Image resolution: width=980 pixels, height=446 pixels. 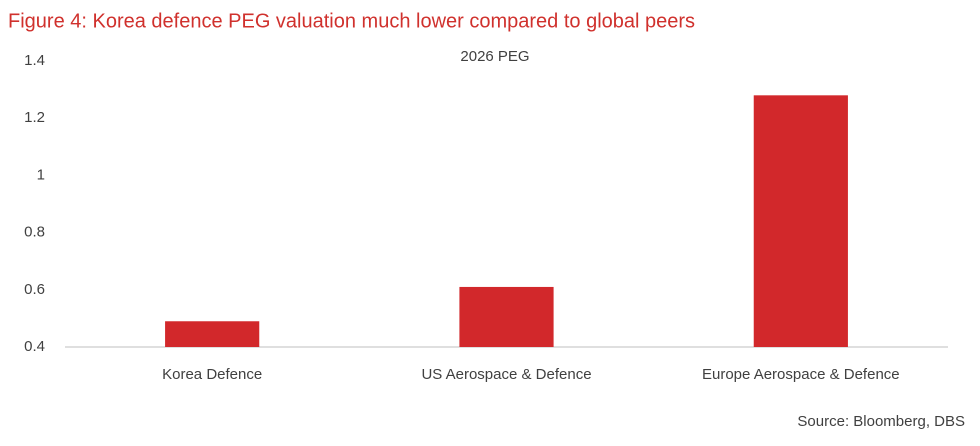 I want to click on y-tick-label: 0.8, so click(x=34, y=232).